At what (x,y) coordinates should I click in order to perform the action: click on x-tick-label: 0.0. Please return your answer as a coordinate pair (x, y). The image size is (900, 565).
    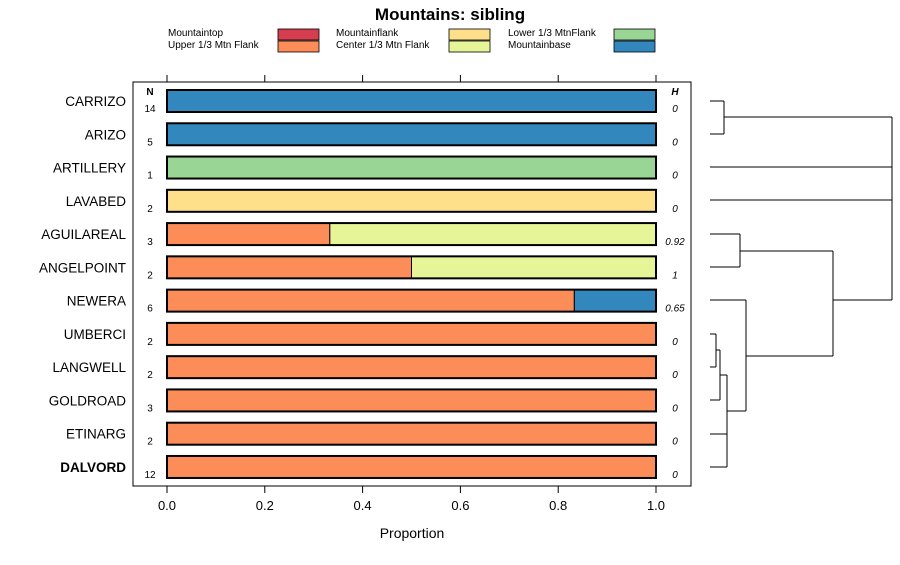
    Looking at the image, I should click on (167, 505).